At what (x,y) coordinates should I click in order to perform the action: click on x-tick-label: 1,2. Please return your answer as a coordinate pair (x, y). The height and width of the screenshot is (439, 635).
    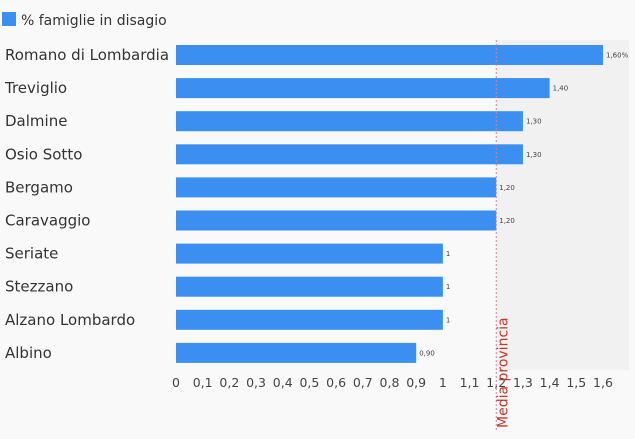
    Looking at the image, I should click on (496, 382).